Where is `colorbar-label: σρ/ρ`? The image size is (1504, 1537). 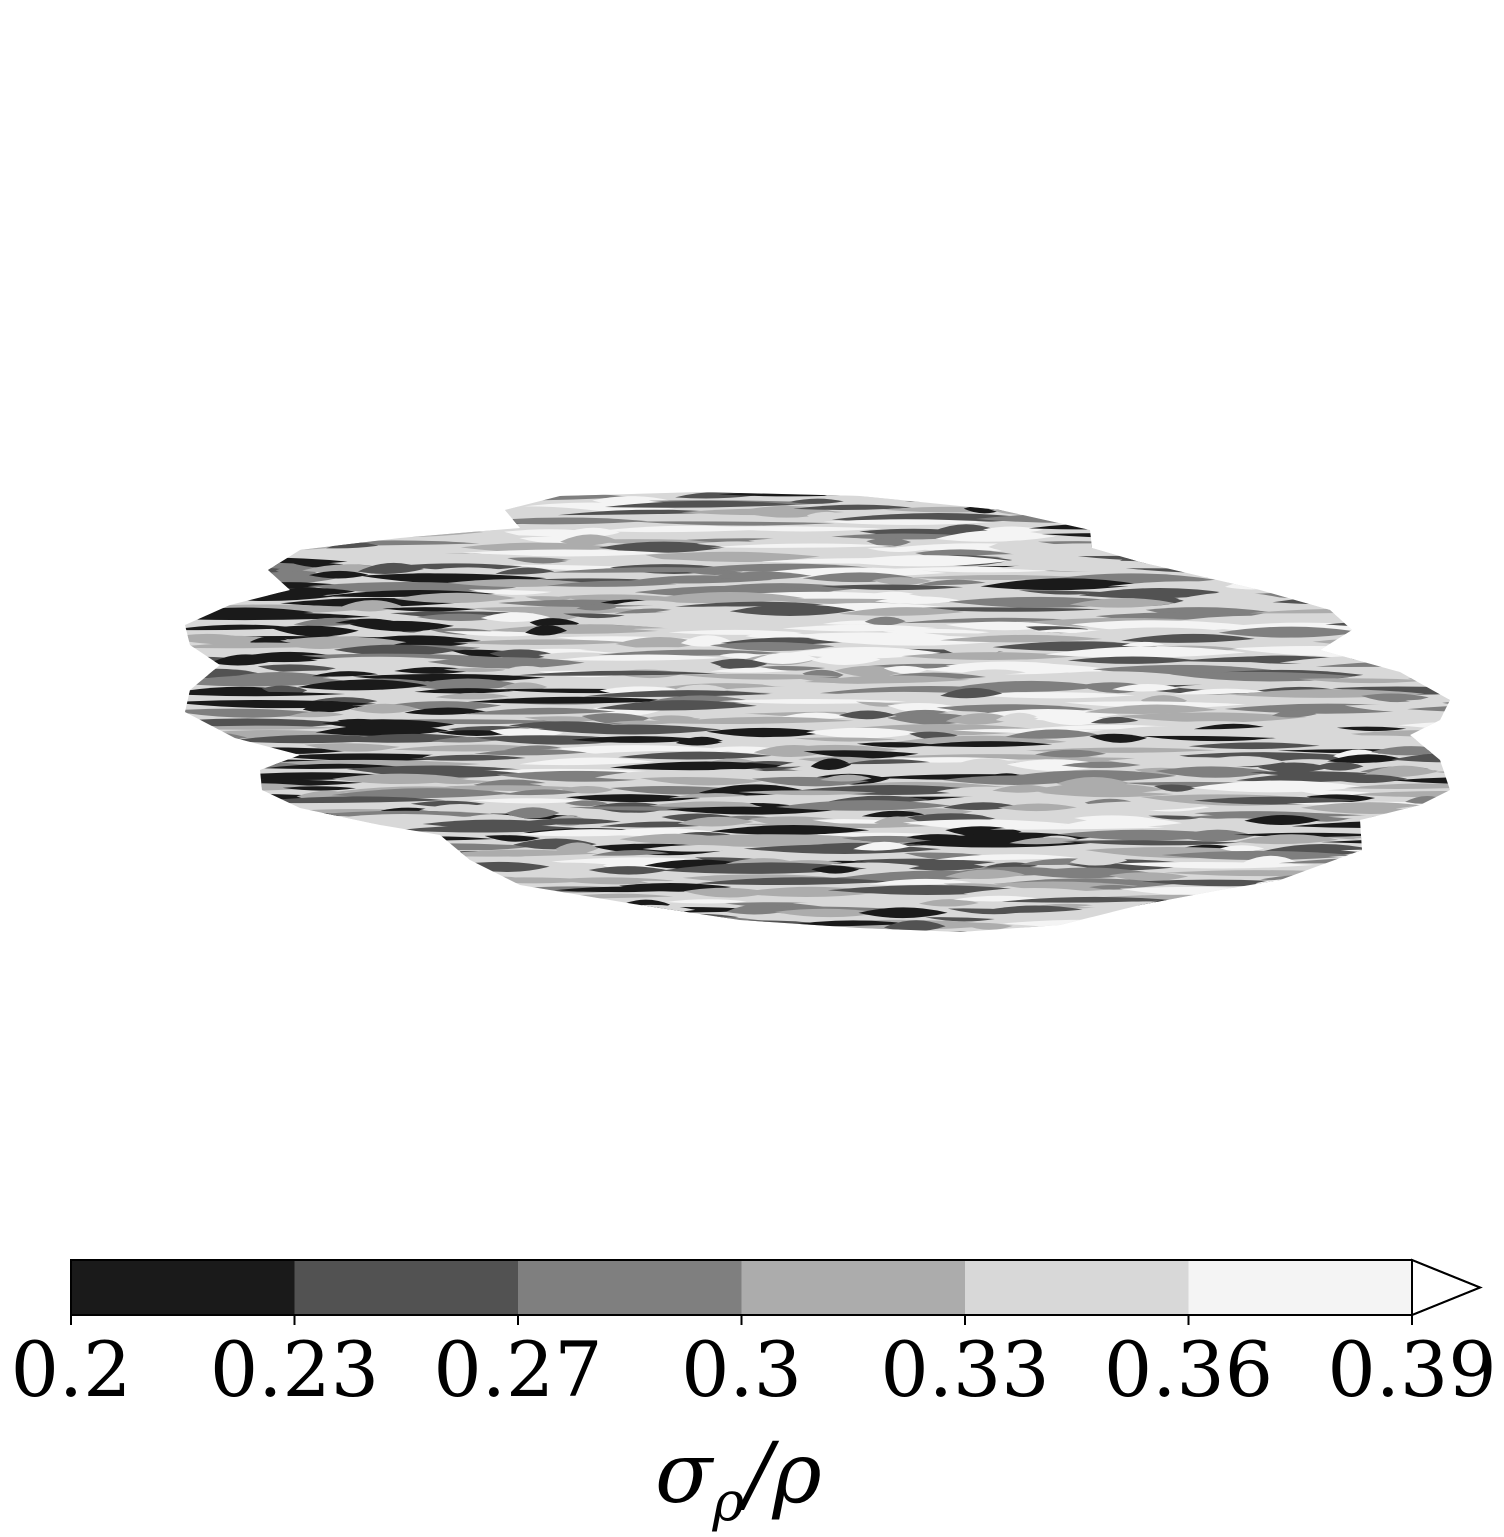 colorbar-label: σρ/ρ is located at coordinates (738, 1478).